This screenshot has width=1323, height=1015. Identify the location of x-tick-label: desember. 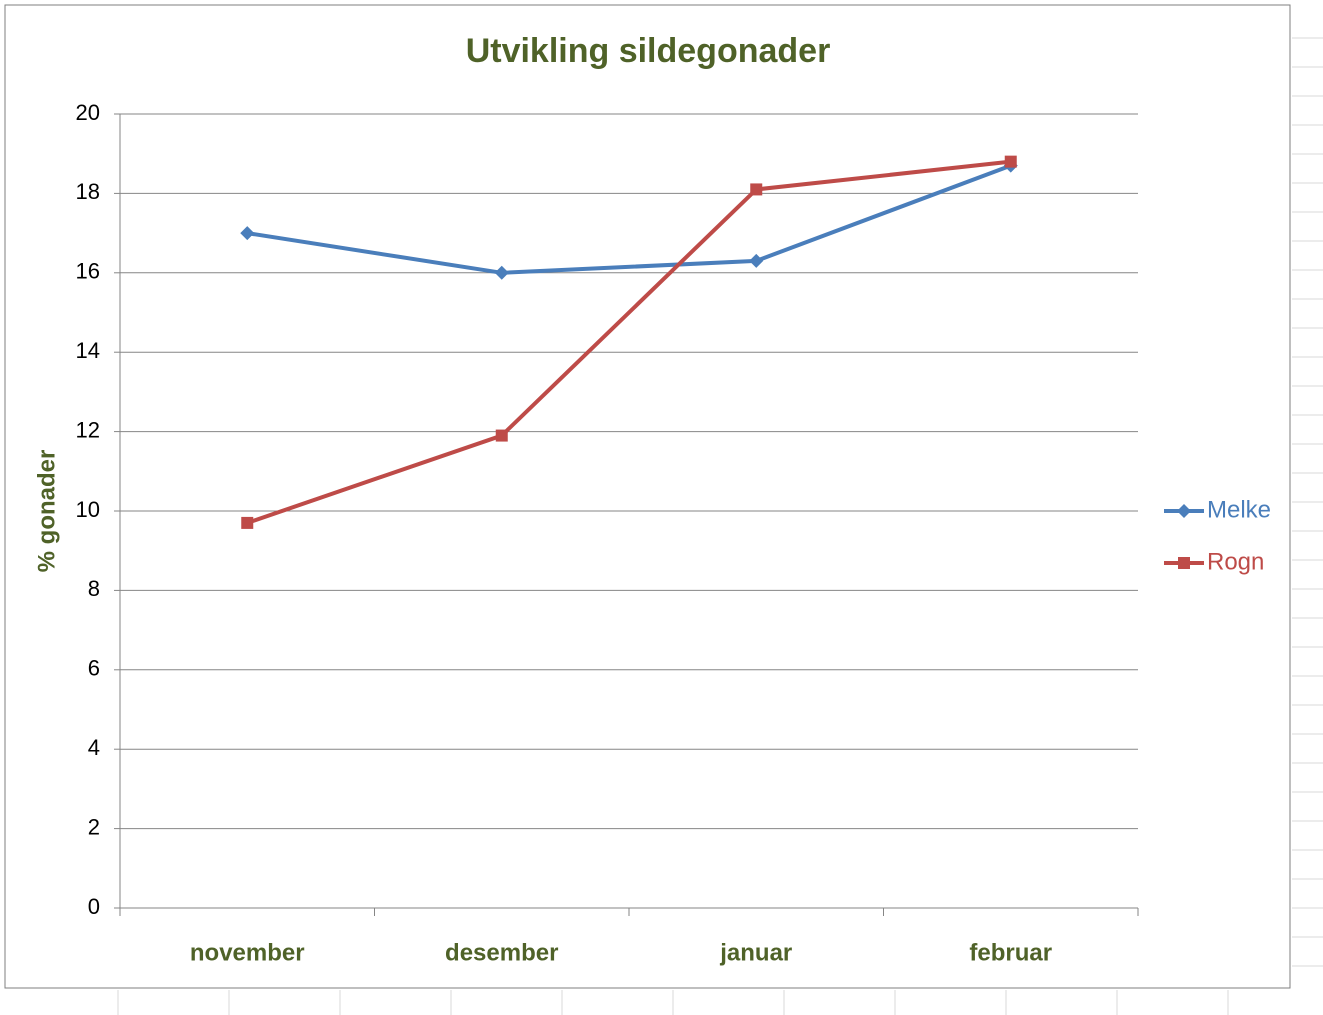
(501, 952).